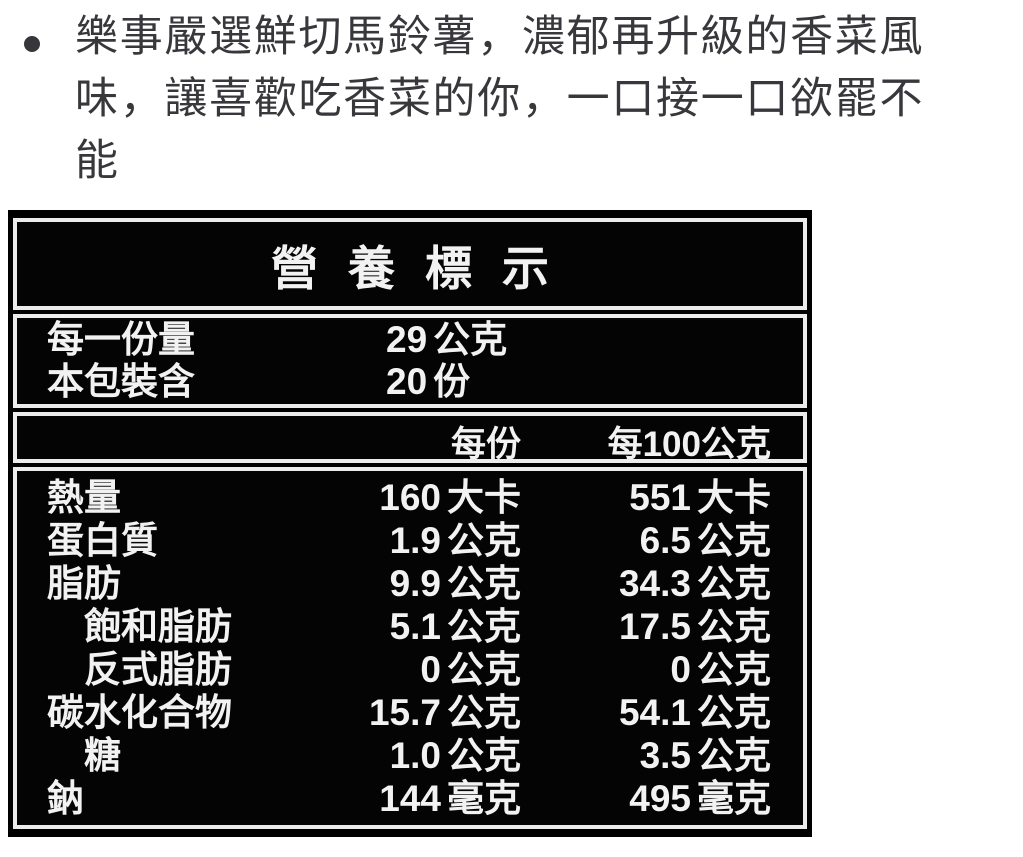  What do you see at coordinates (720, 669) in the screenshot?
I see `nutrient-per-100g-value: 0 公克` at bounding box center [720, 669].